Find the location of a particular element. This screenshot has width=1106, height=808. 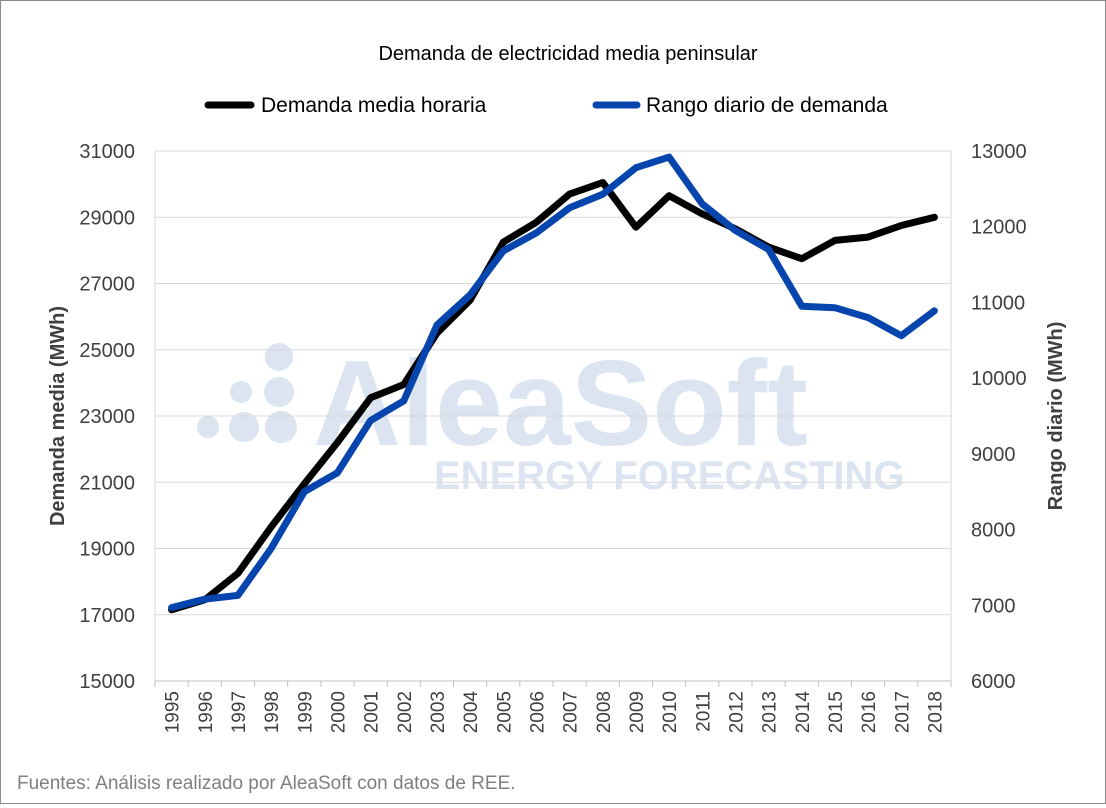

left-y-axis-title: Demanda media (MWh) is located at coordinates (58, 416).